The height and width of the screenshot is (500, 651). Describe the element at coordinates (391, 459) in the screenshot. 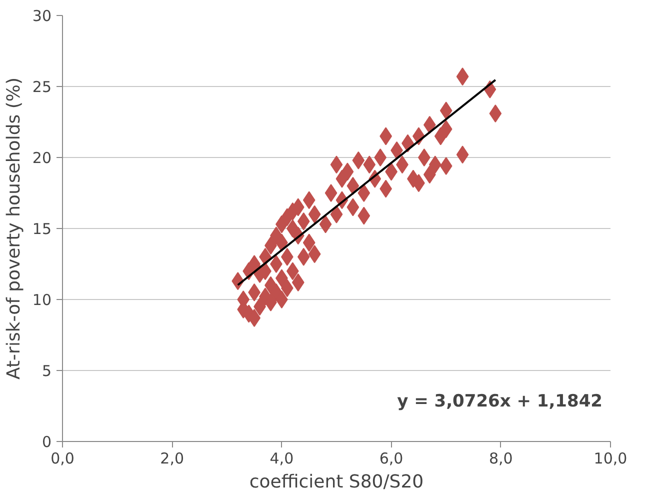

I see `x-tick-label: 6,0` at that location.